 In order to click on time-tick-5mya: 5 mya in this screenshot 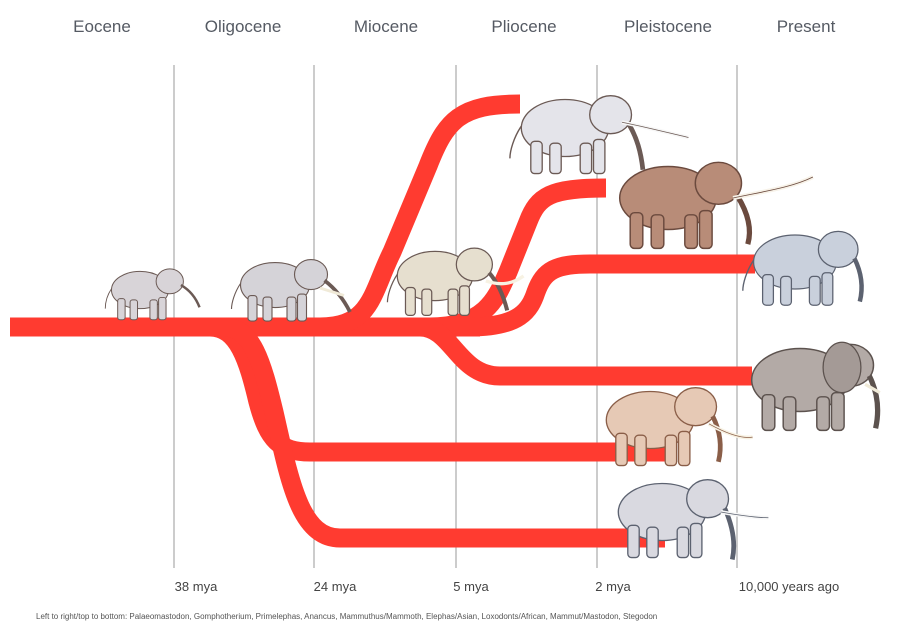, I will do `click(471, 586)`.